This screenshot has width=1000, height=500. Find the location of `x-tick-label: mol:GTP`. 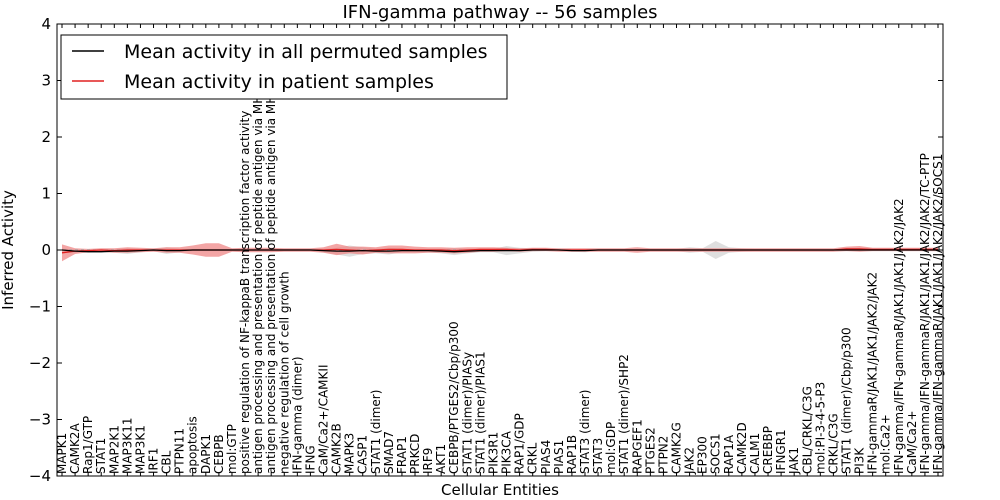

x-tick-label: mol:GTP is located at coordinates (232, 449).